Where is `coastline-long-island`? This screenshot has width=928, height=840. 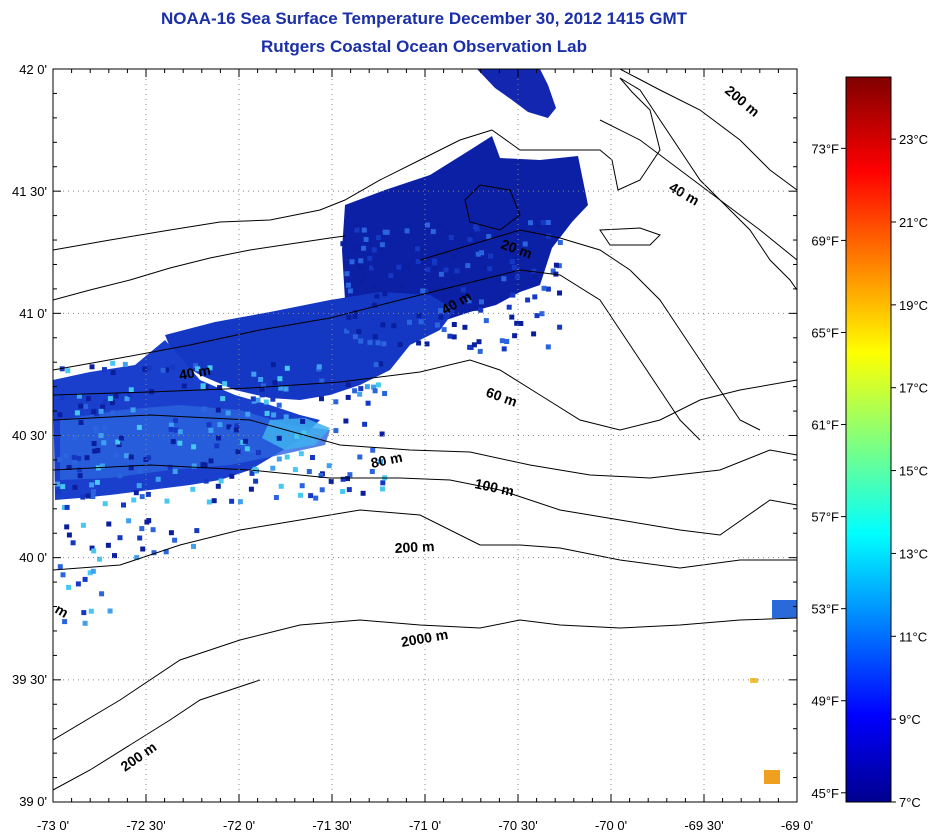 coastline-long-island is located at coordinates (199, 268).